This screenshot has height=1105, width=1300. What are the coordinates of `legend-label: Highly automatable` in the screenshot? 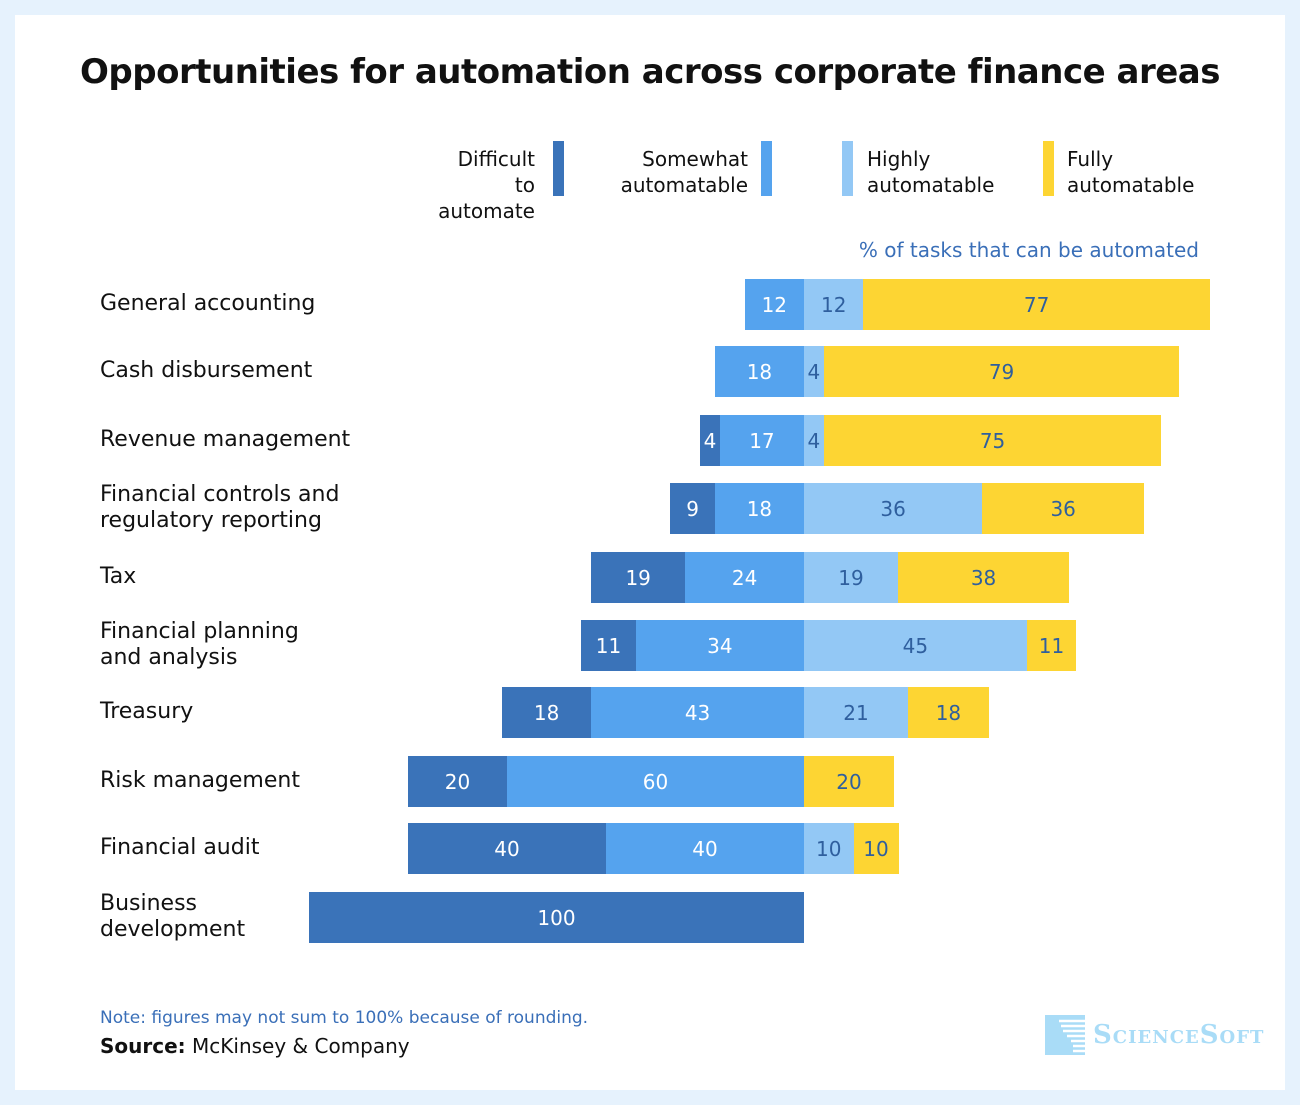 It's located at (930, 172).